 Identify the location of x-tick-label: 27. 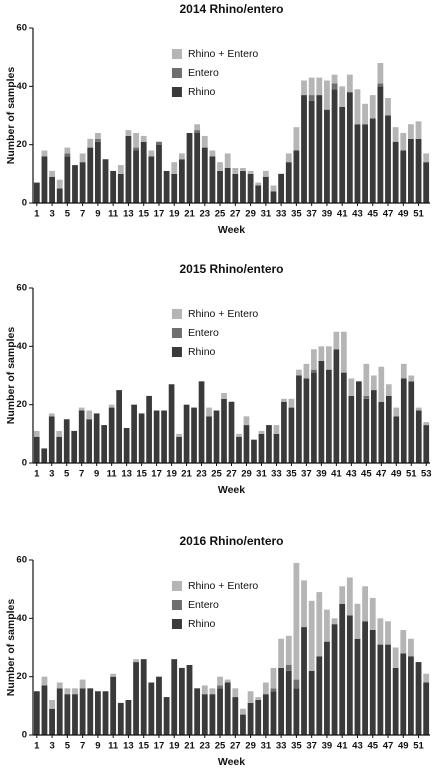
(231, 474).